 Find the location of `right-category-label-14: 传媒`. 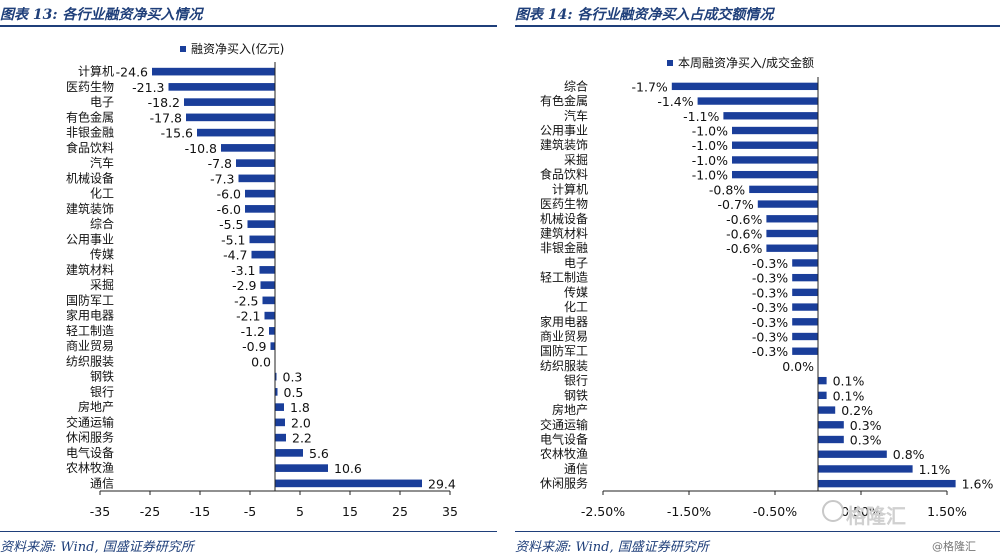

right-category-label-14: 传媒 is located at coordinates (576, 291).